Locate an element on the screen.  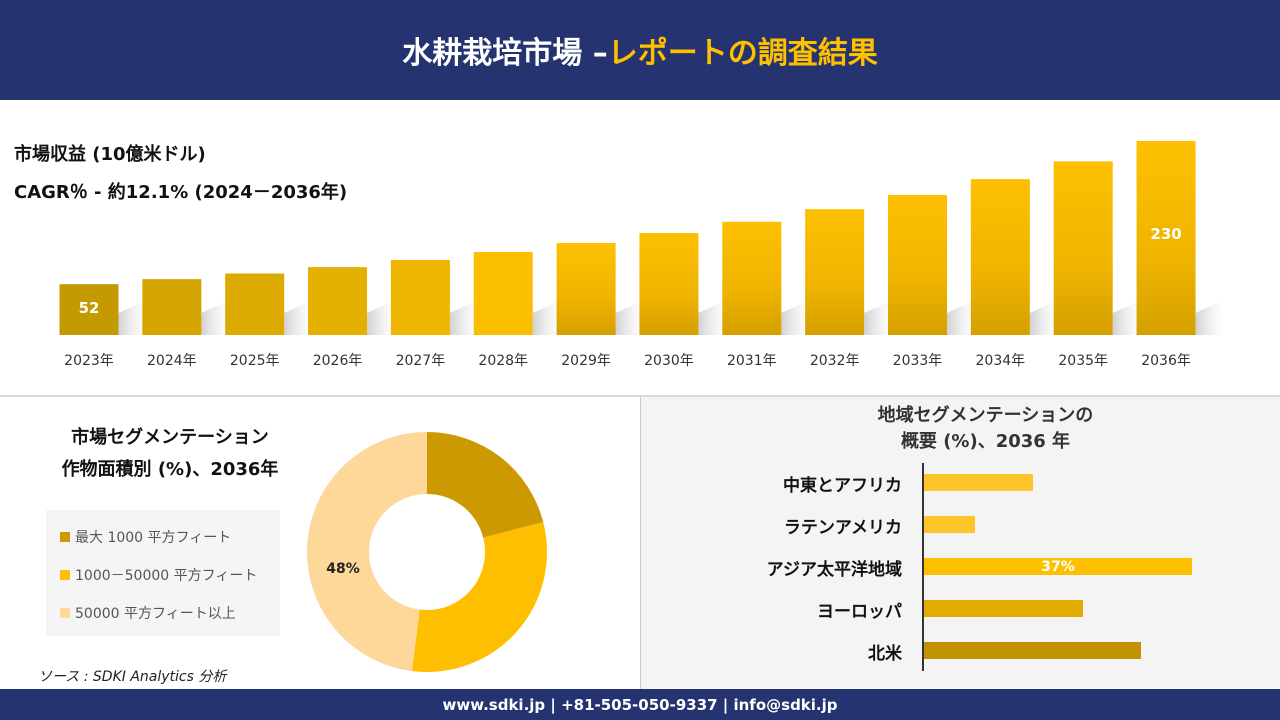
revenue-title: 市場収益 (10億米ドル) is located at coordinates (110, 154).